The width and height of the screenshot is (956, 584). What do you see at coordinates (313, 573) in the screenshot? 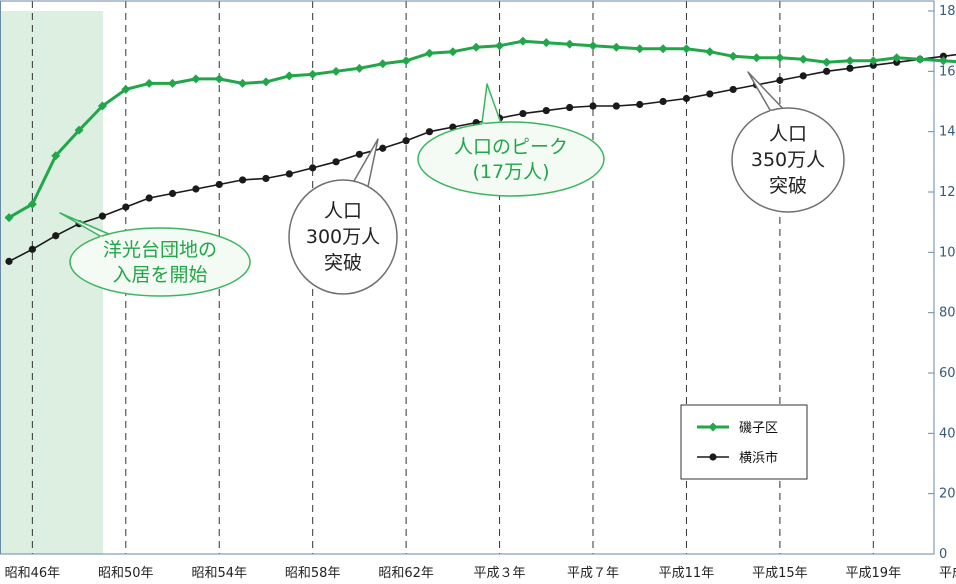
I see `x-tick-label: 昭和58年` at bounding box center [313, 573].